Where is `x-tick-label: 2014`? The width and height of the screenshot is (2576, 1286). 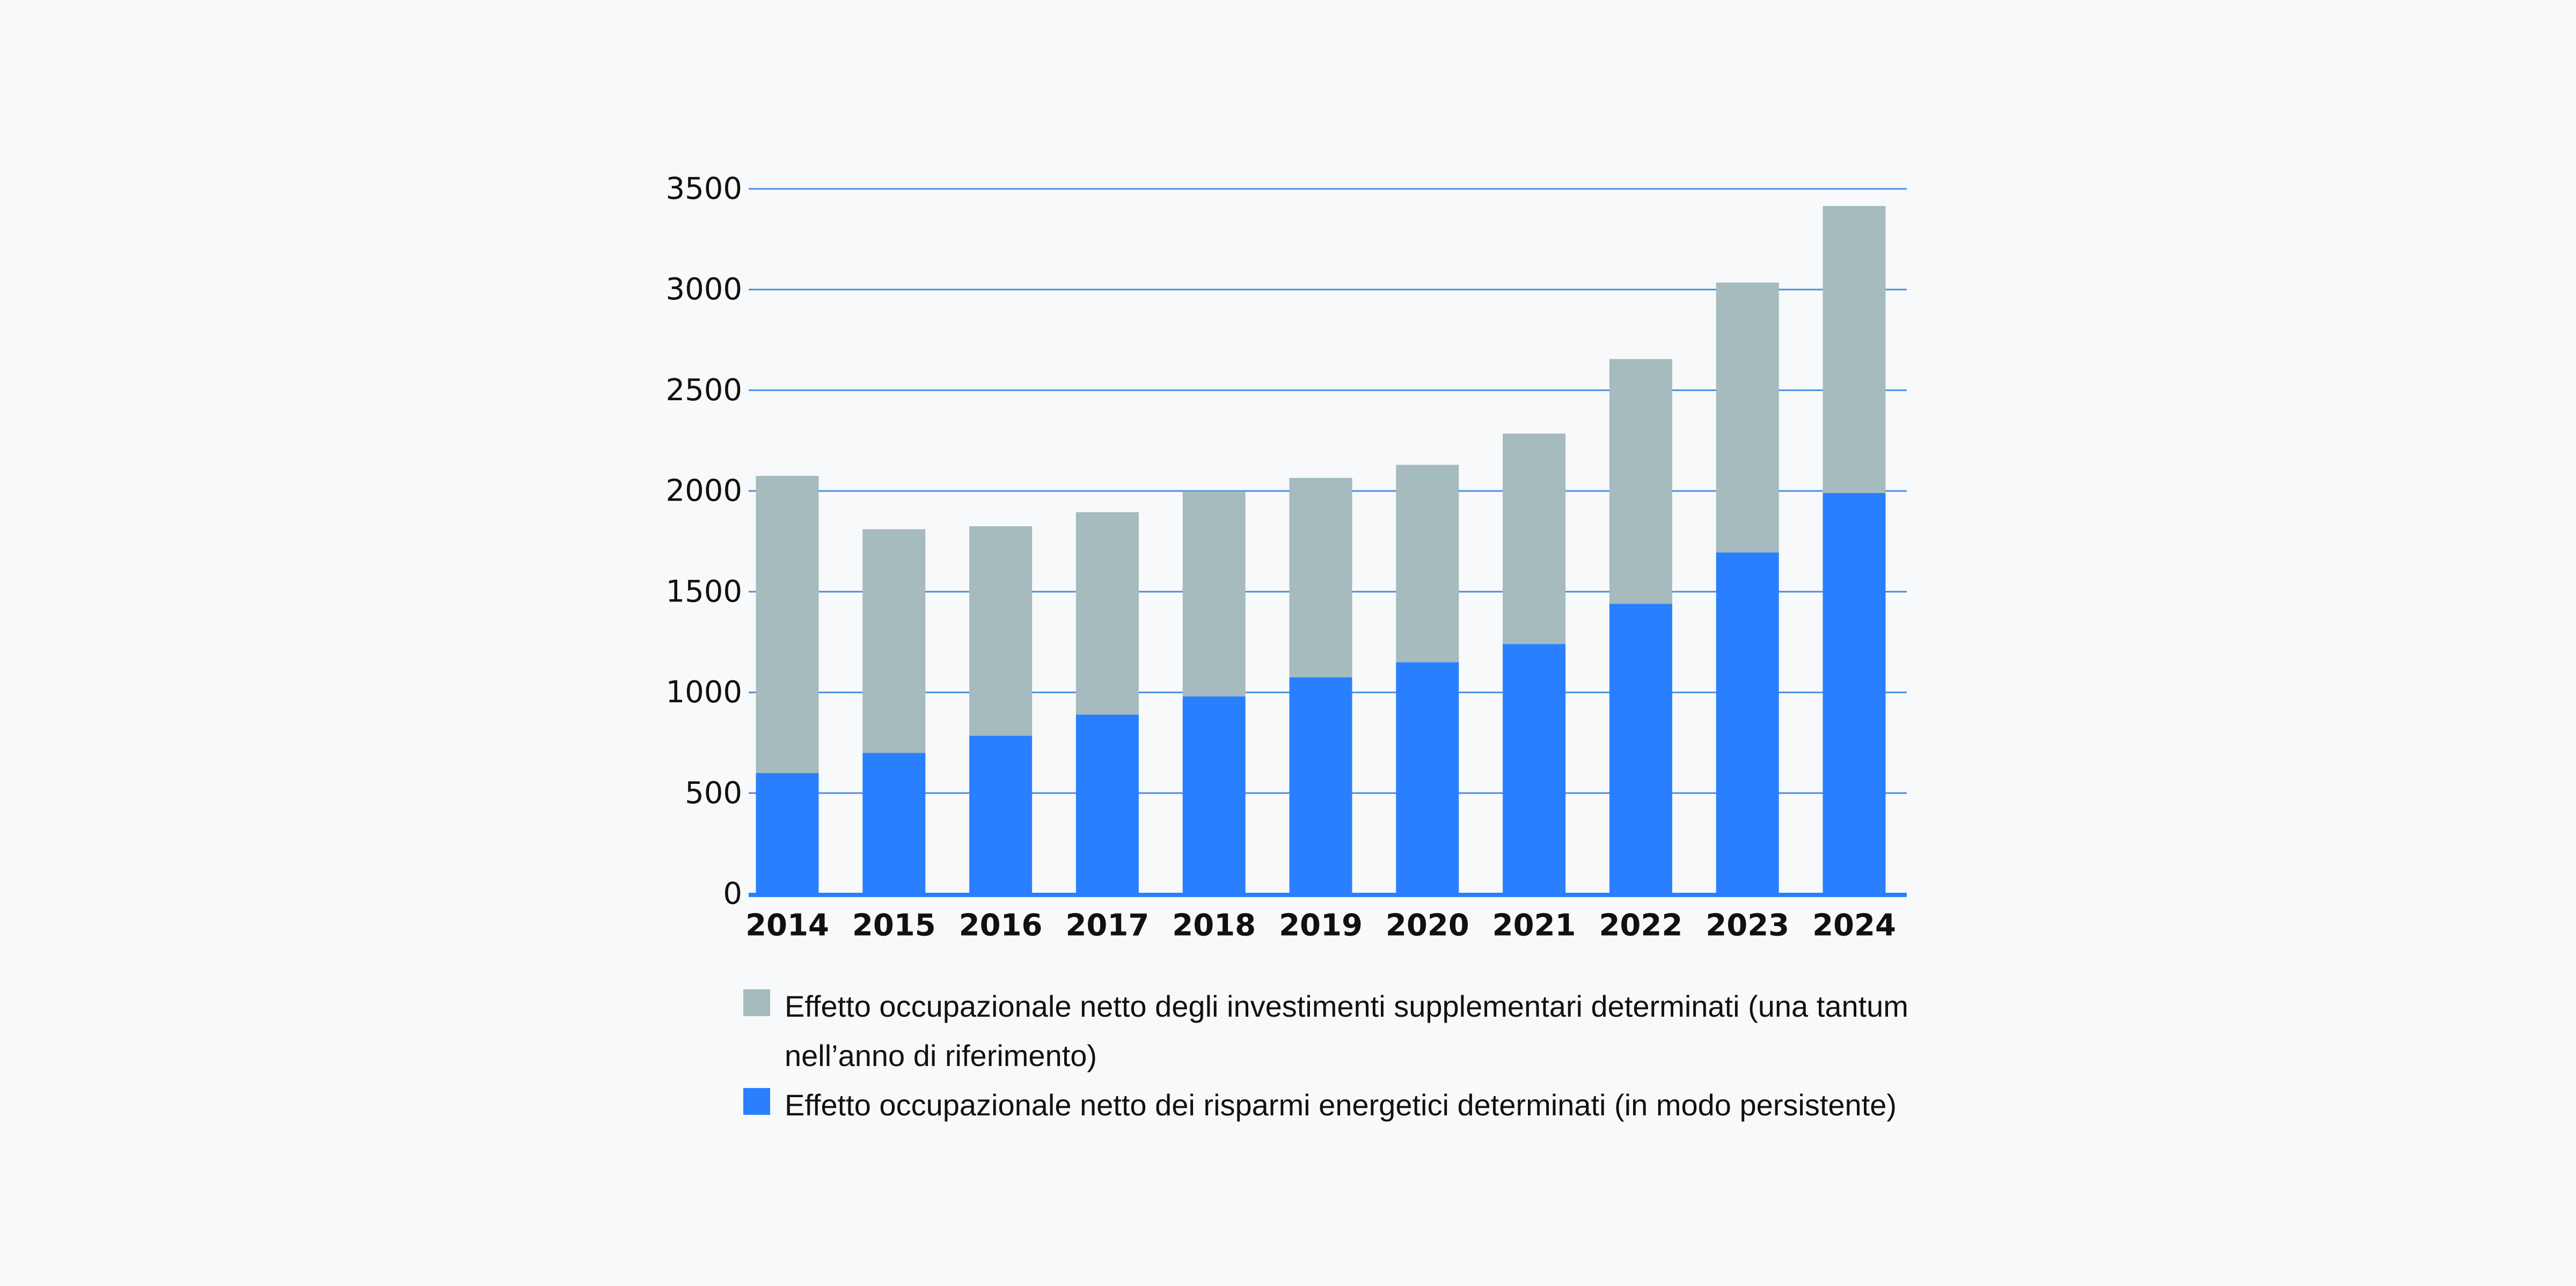 x-tick-label: 2014 is located at coordinates (787, 925).